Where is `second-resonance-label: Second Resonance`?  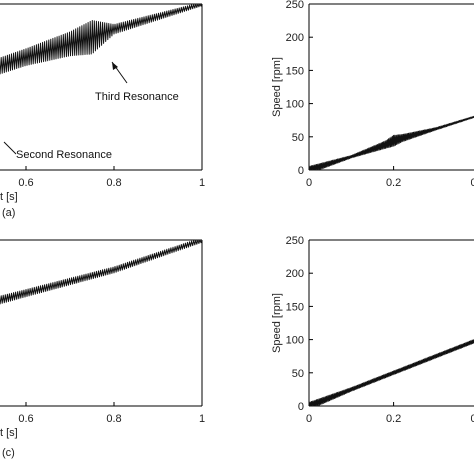
second-resonance-label: Second Resonance is located at coordinates (64, 155).